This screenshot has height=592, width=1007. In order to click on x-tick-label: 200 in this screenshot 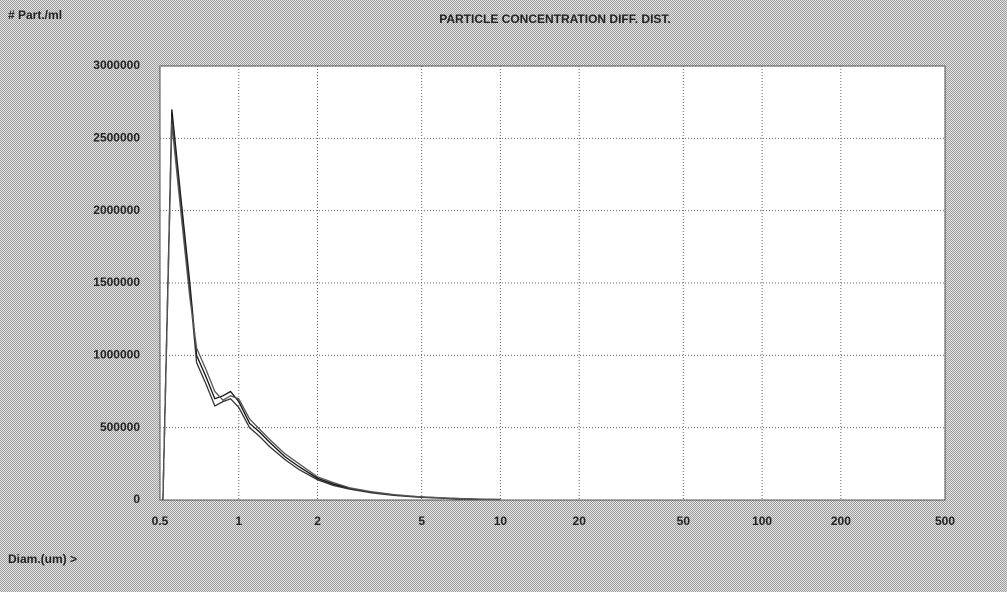, I will do `click(841, 521)`.